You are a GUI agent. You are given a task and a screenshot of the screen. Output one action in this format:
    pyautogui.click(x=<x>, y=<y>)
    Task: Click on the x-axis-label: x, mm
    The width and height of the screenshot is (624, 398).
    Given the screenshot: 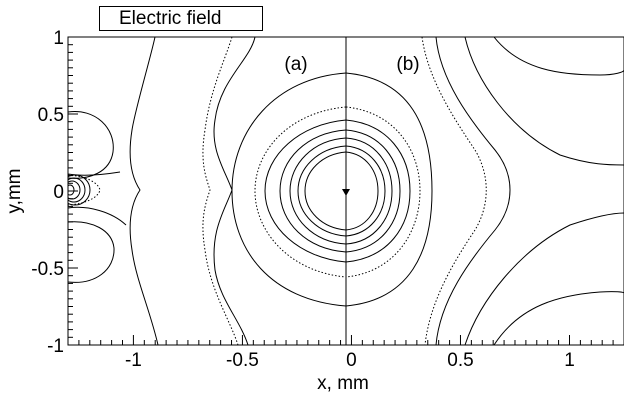 What is the action you would take?
    pyautogui.click(x=343, y=383)
    